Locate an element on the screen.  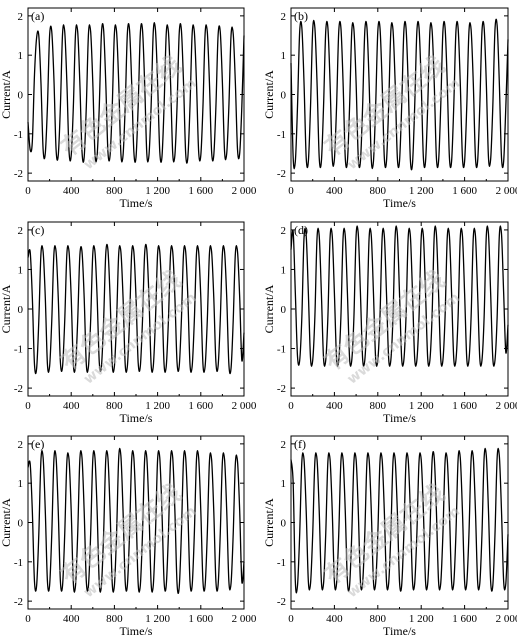
panel-label: (b) is located at coordinates (301, 16).